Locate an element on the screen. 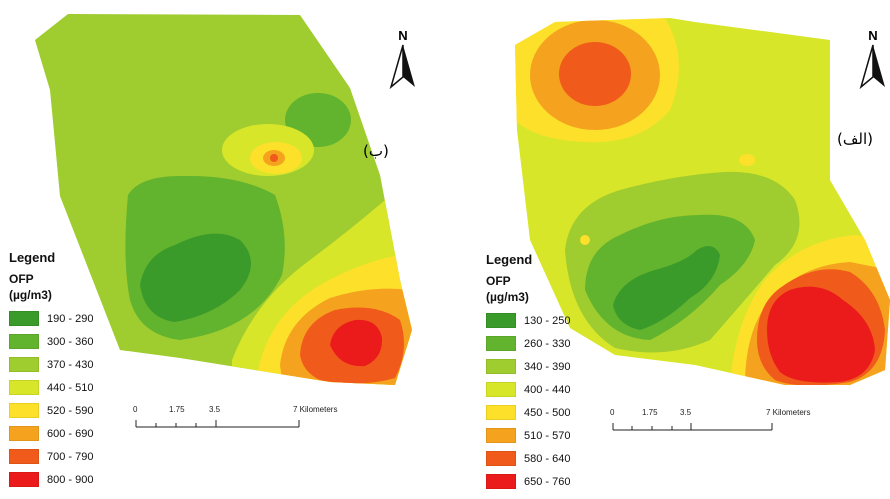  legend-label: 450 - 500 is located at coordinates (547, 412).